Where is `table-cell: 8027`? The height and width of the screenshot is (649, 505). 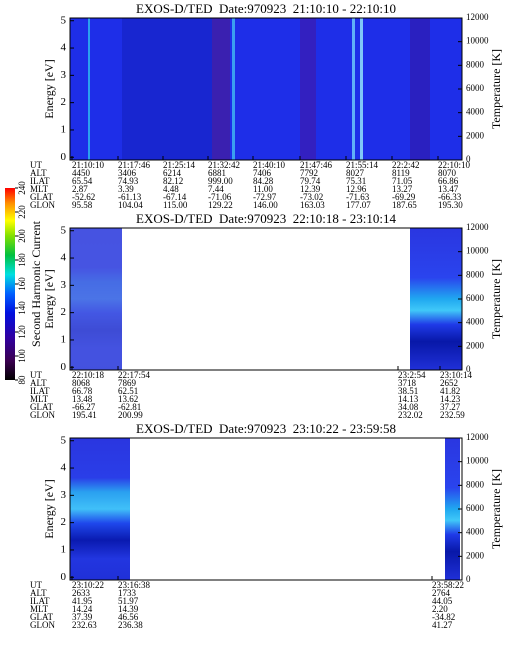
table-cell: 8027 is located at coordinates (355, 173).